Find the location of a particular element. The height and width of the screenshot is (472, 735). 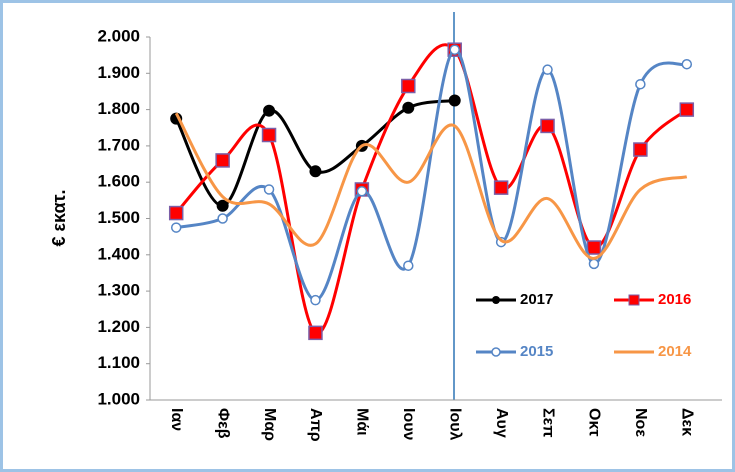

y-tick-label: 1.600 is located at coordinates (118, 181).